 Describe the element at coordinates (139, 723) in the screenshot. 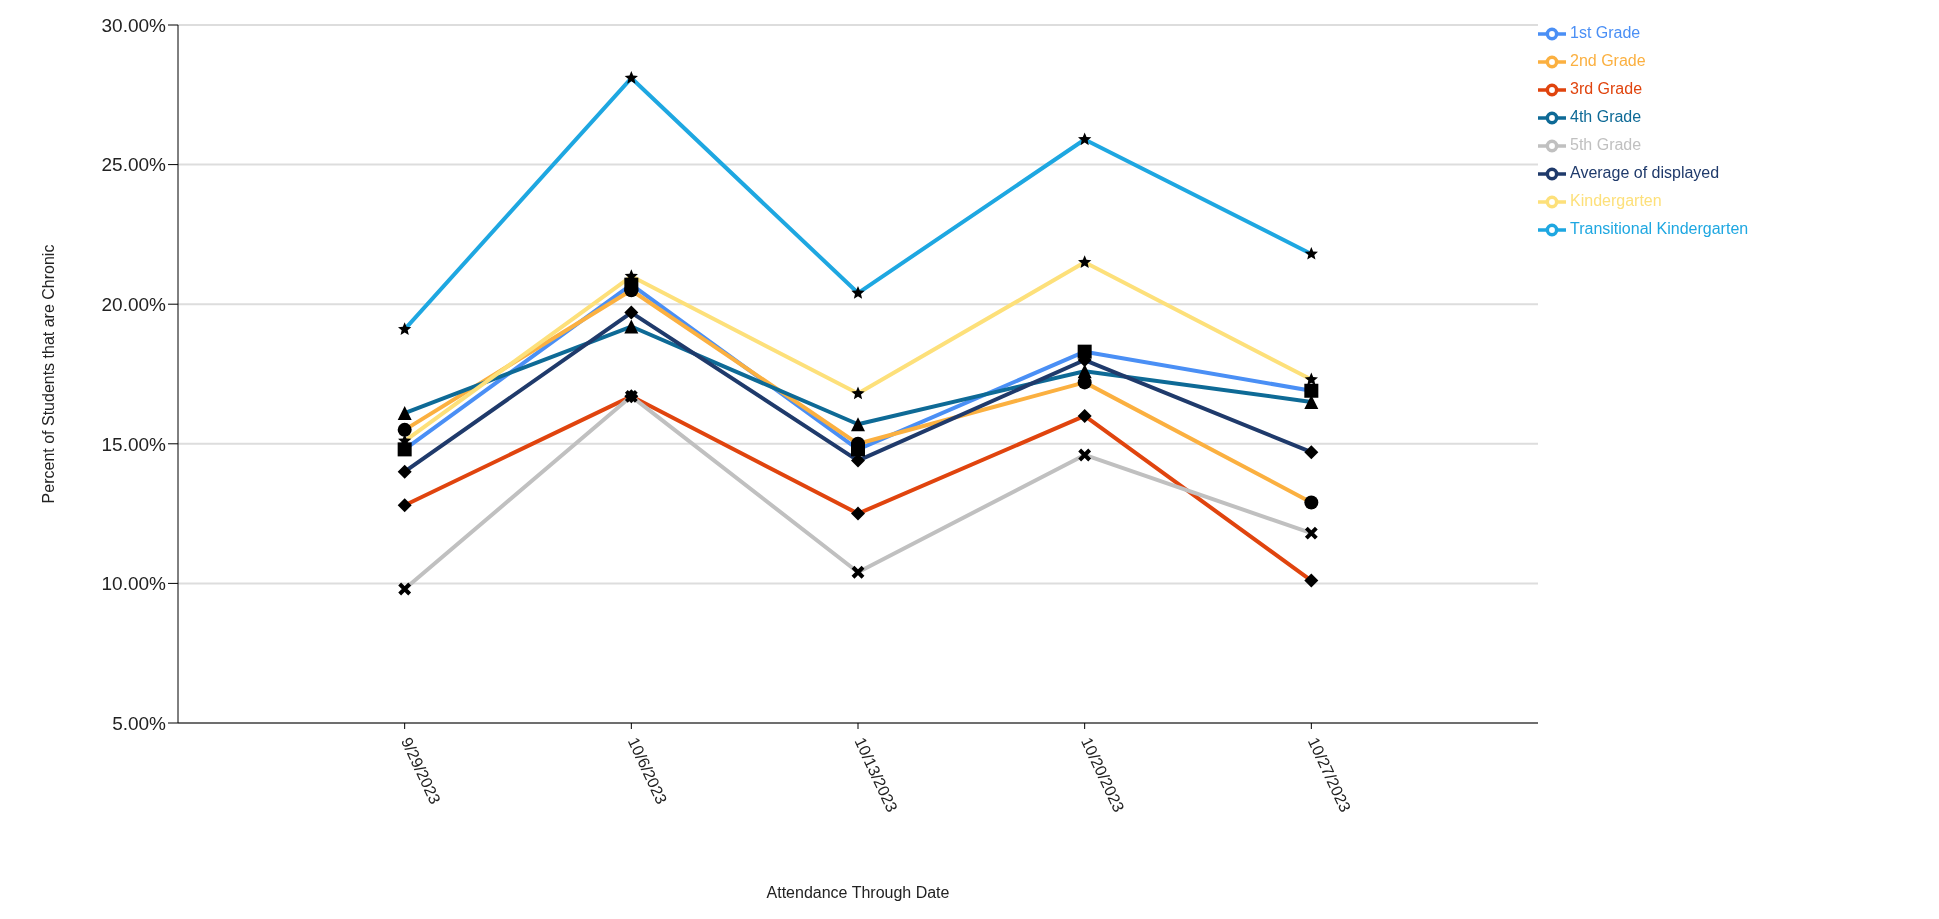

I see `y-tick-label: 5.00%` at that location.